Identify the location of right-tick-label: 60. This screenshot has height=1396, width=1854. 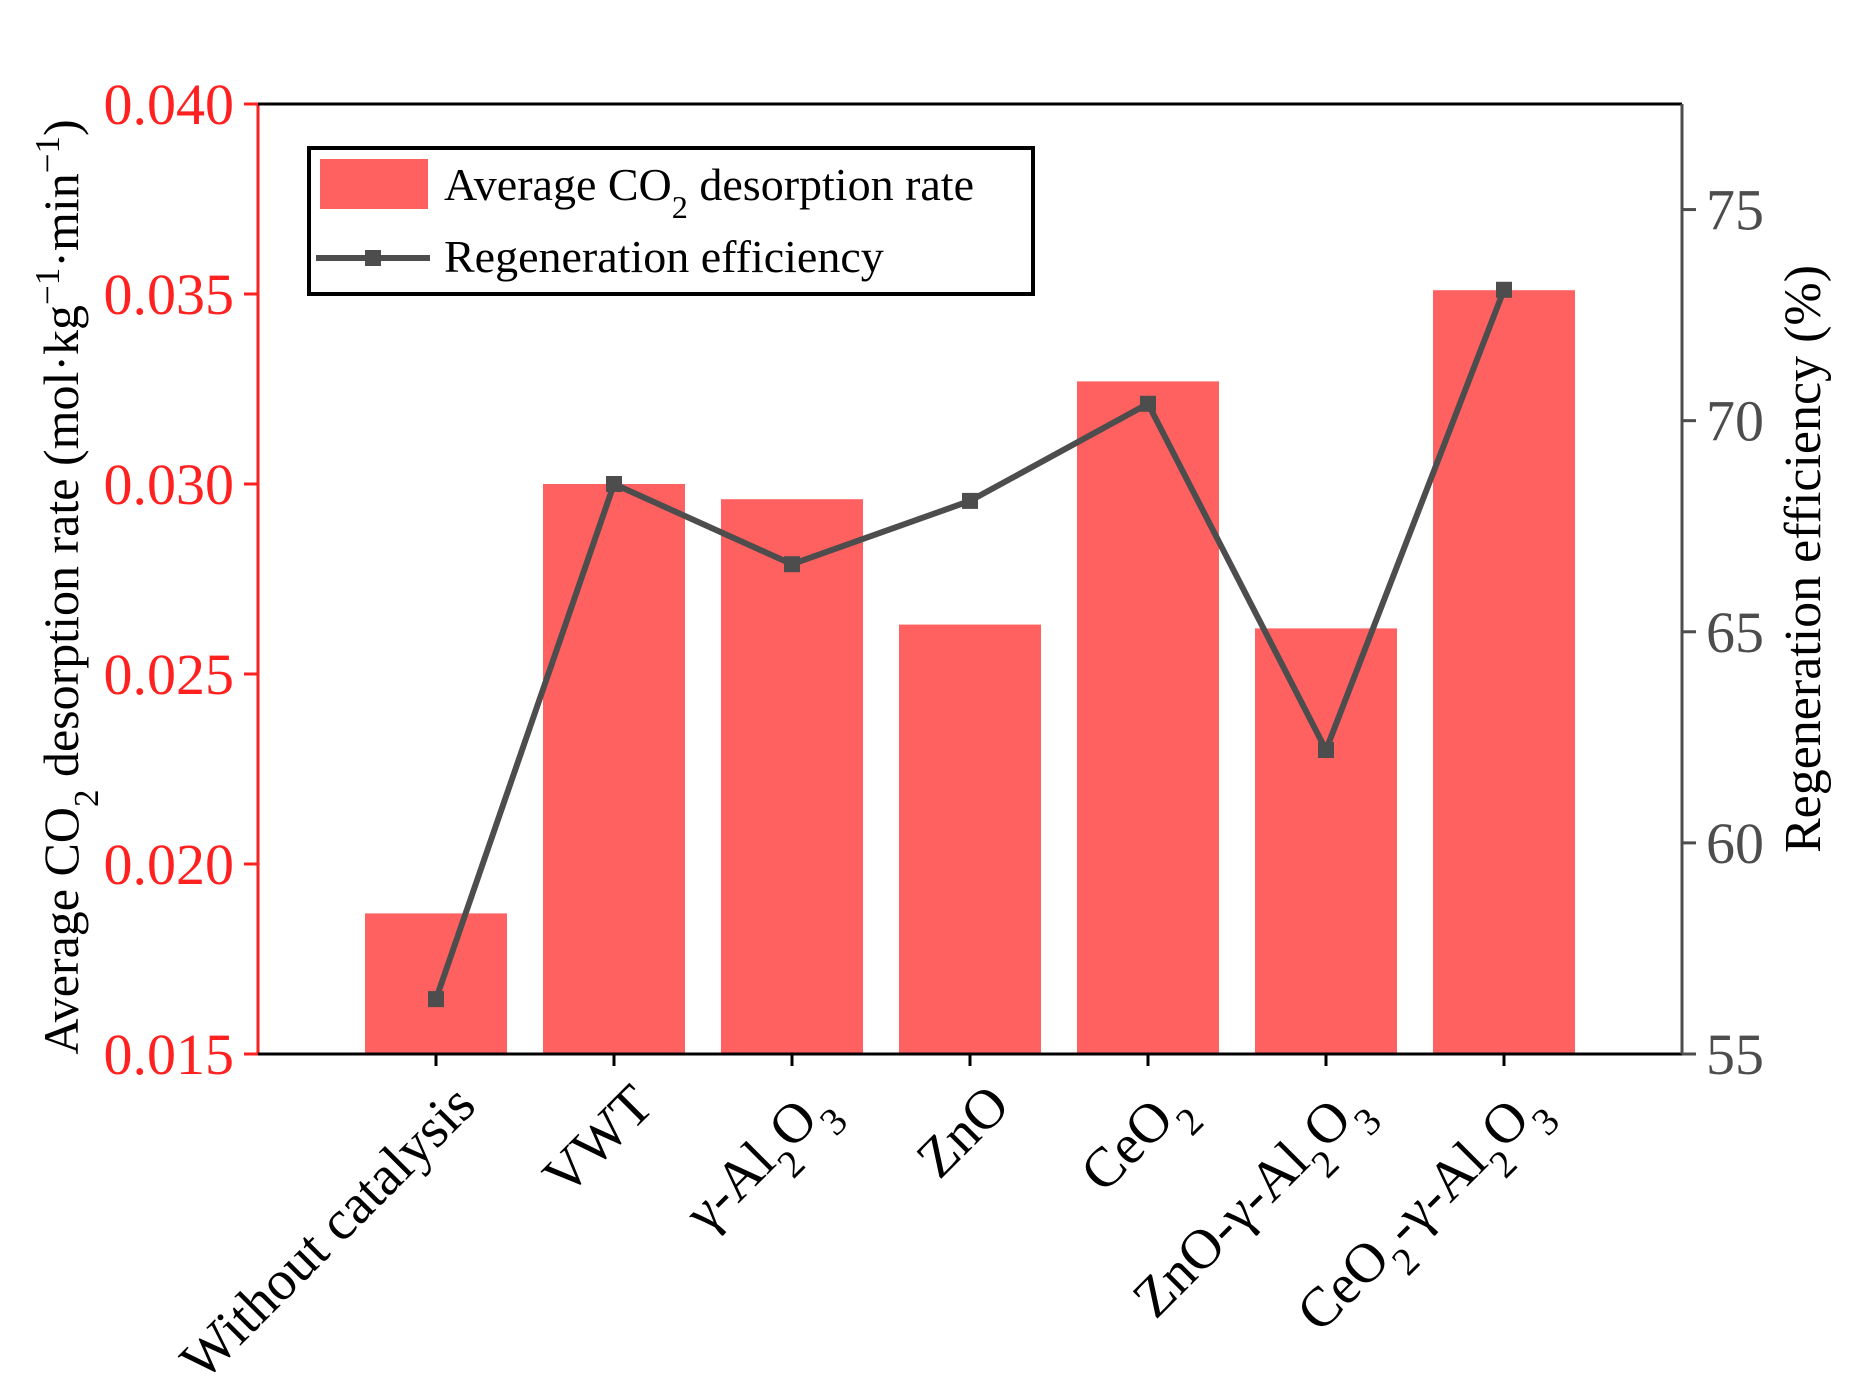
(1735, 843).